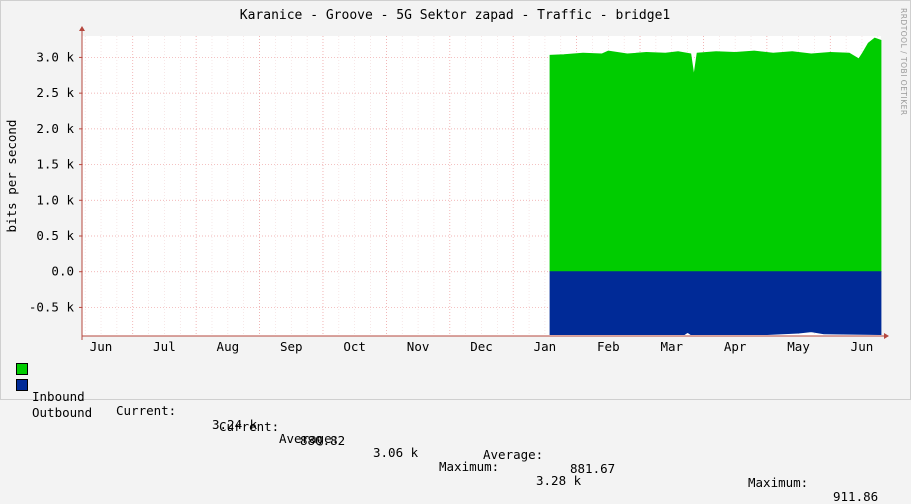 The image size is (911, 504). Describe the element at coordinates (62, 412) in the screenshot. I see `outbound-name: Outbound` at that location.